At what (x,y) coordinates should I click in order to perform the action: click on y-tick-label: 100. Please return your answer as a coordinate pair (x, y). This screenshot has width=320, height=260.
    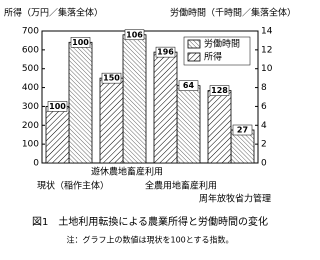
    Looking at the image, I should click on (30, 145).